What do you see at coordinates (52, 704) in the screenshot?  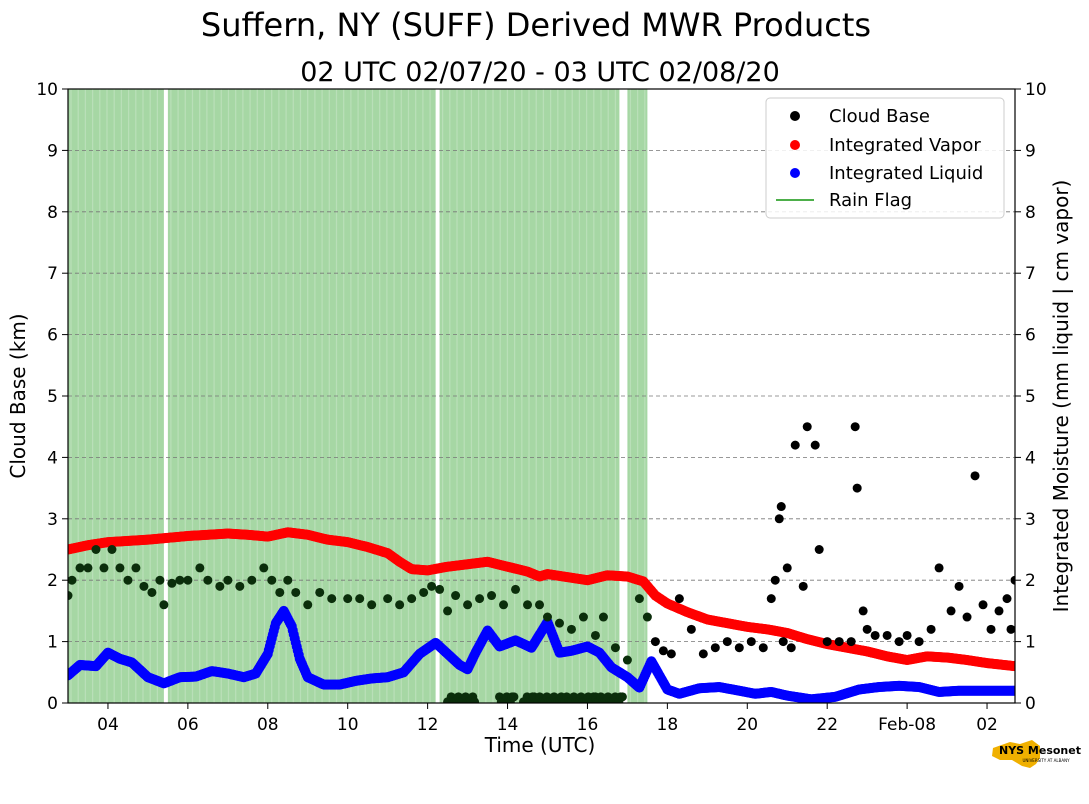 I see `y-tick-label-left: 0` at bounding box center [52, 704].